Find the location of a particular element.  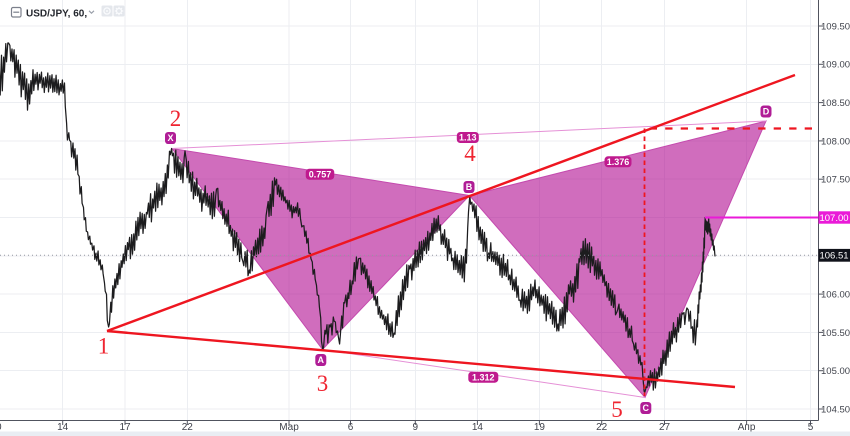

svg-text: 3 is located at coordinates (323, 383).